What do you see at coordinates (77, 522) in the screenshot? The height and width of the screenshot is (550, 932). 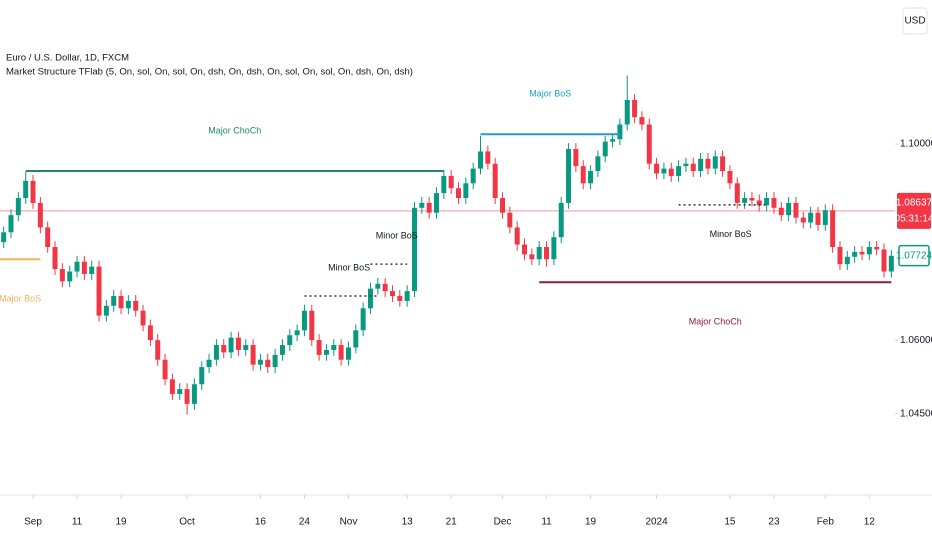 I see `x-tick-label: 11` at bounding box center [77, 522].